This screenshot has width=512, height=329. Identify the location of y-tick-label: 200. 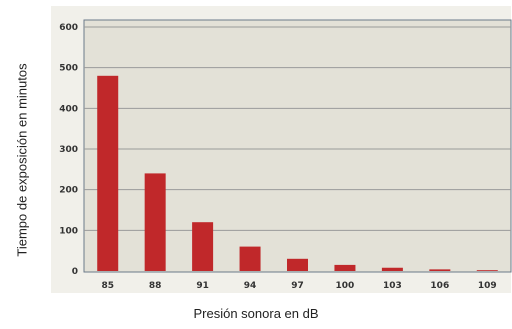
(68, 191).